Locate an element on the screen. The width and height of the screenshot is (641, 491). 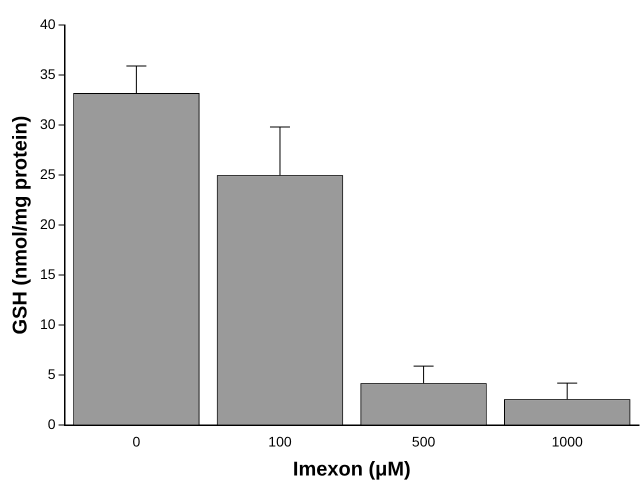
x-axis-title: Imexon (μM) is located at coordinates (351, 469).